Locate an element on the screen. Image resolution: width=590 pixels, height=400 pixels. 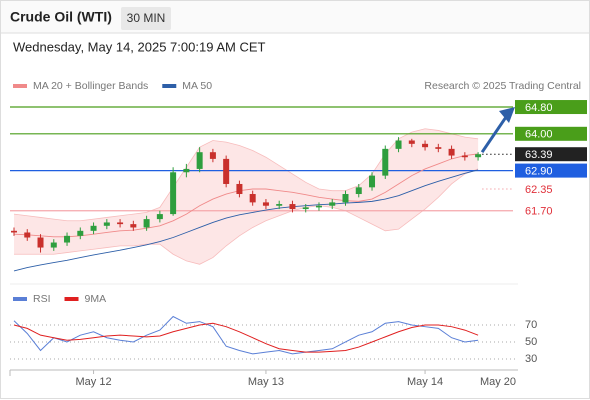
level-label: 62.90 is located at coordinates (539, 172).